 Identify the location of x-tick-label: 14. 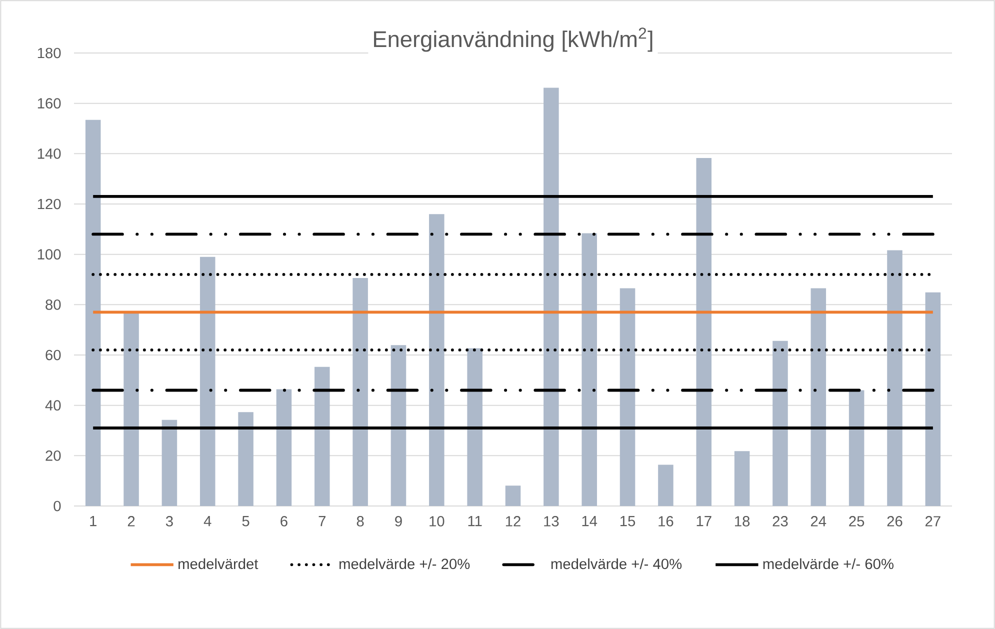
(590, 521).